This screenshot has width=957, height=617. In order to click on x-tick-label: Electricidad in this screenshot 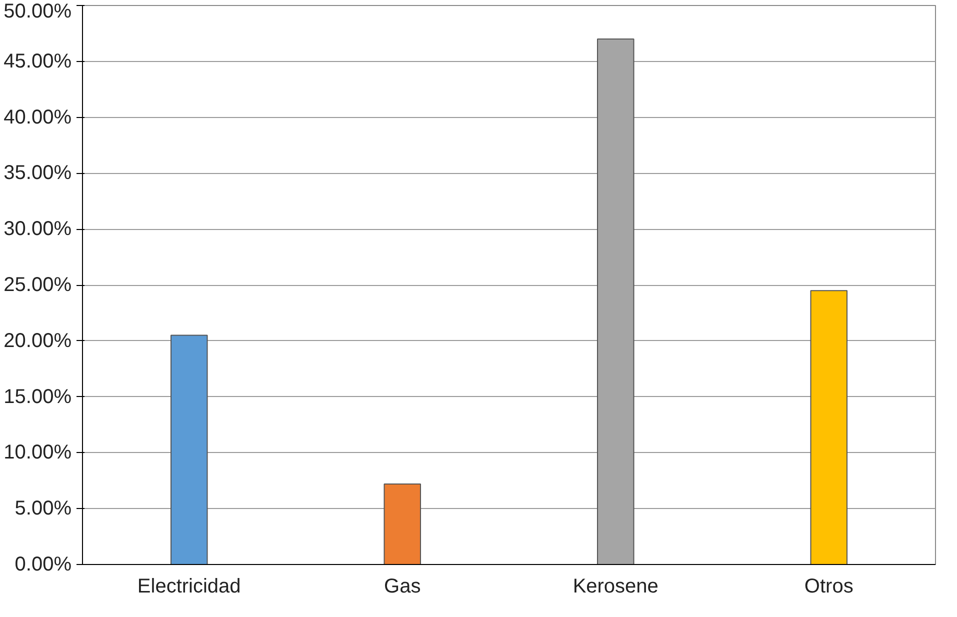, I will do `click(189, 587)`.